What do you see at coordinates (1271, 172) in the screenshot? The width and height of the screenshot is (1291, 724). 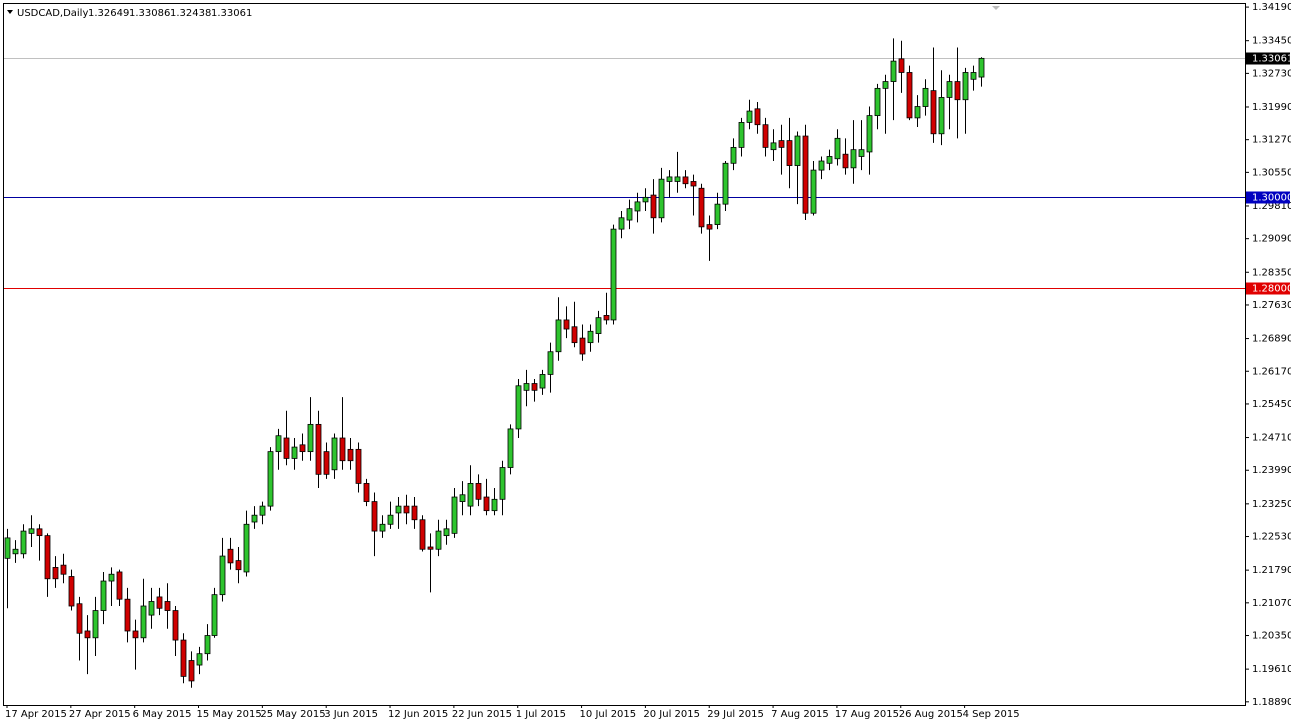 I see `y-tick-label: 1.30550` at bounding box center [1271, 172].